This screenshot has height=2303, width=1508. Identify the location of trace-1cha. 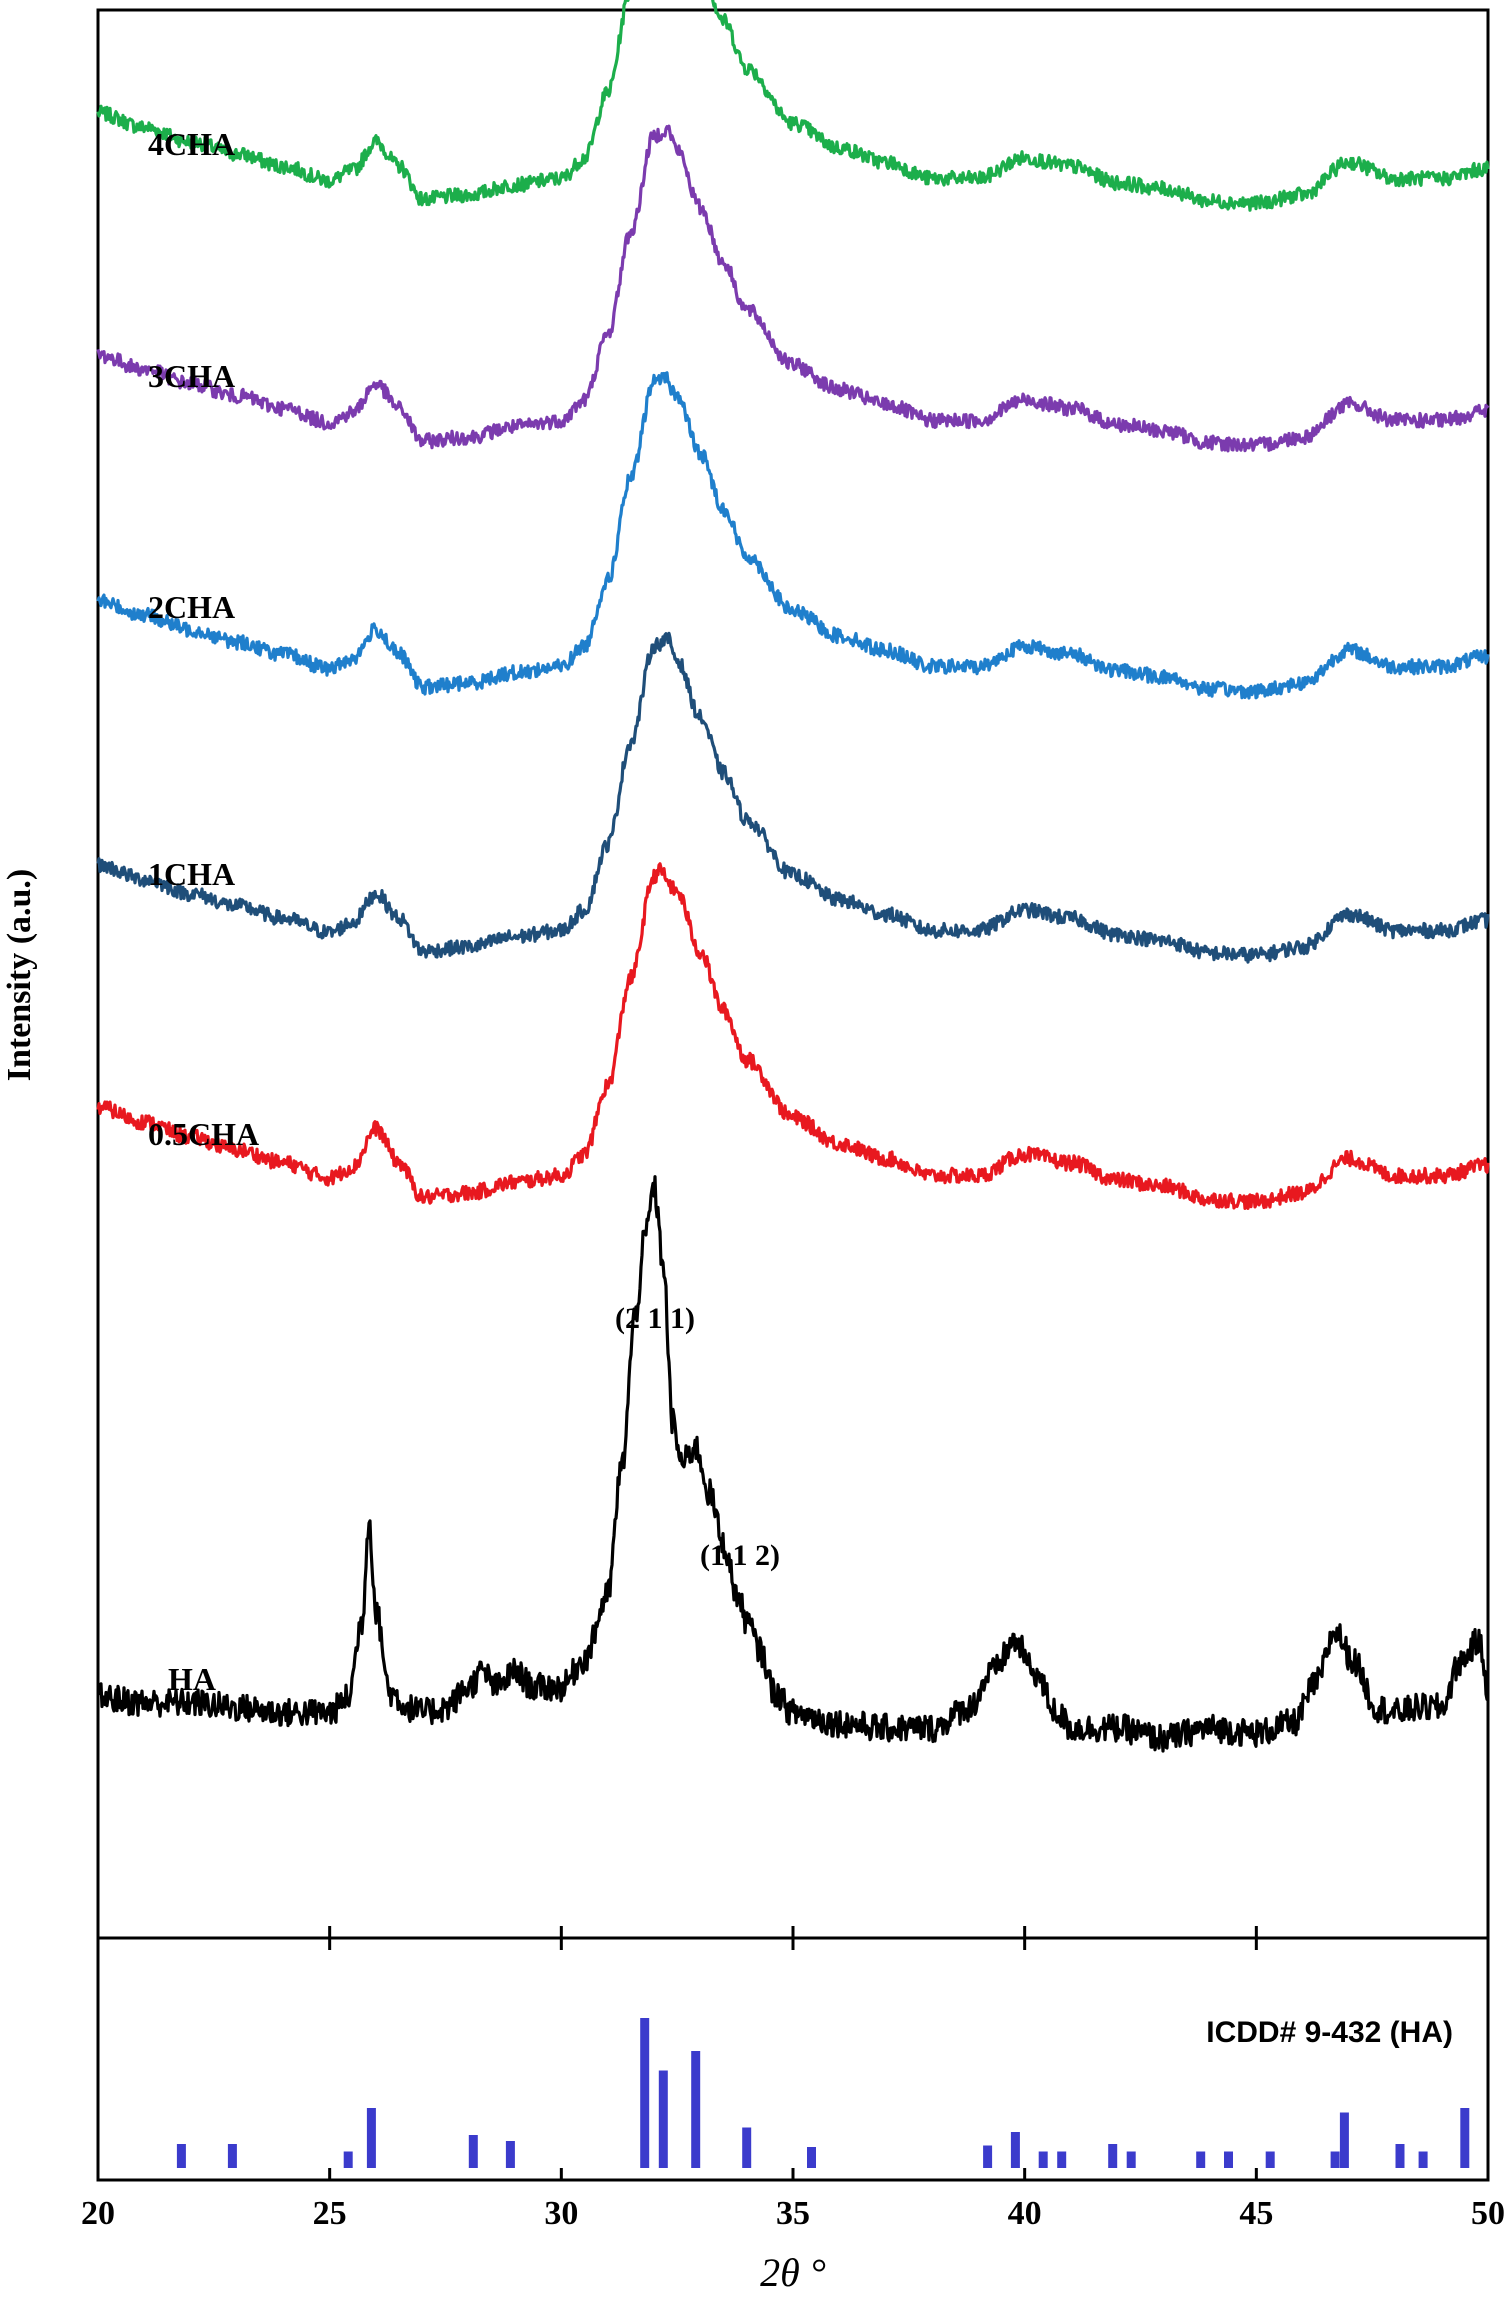
(793, 797).